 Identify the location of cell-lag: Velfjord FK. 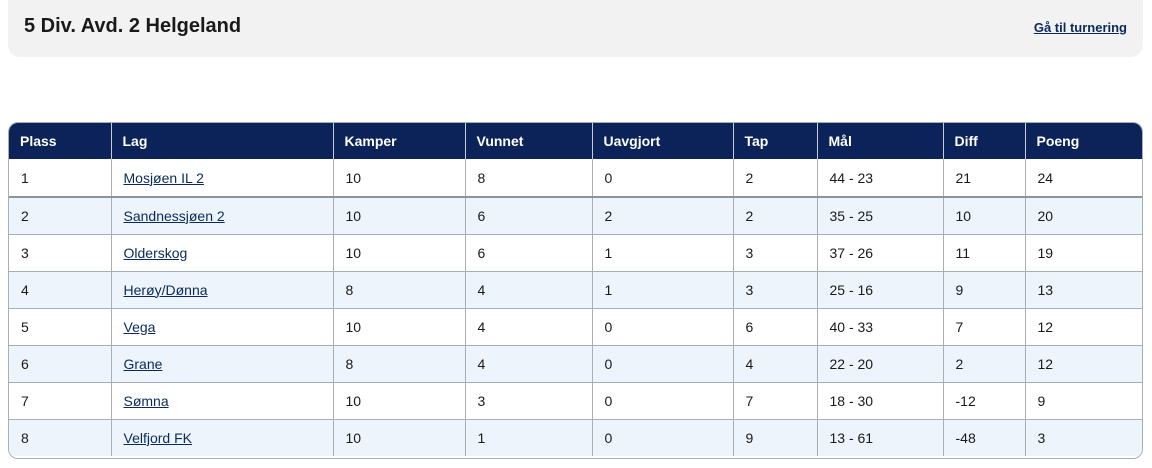
(222, 437).